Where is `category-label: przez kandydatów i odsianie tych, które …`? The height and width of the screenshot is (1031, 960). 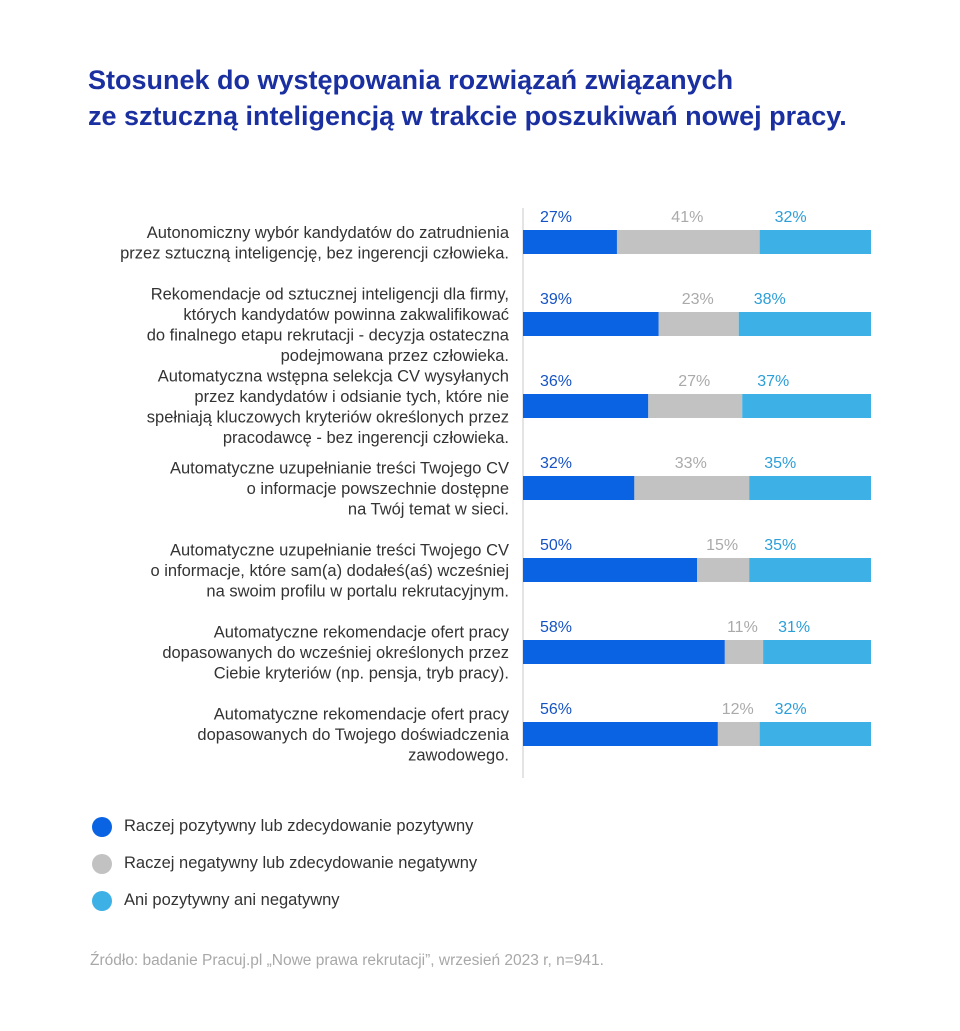
category-label: przez kandydatów i odsianie tych, które … is located at coordinates (351, 397).